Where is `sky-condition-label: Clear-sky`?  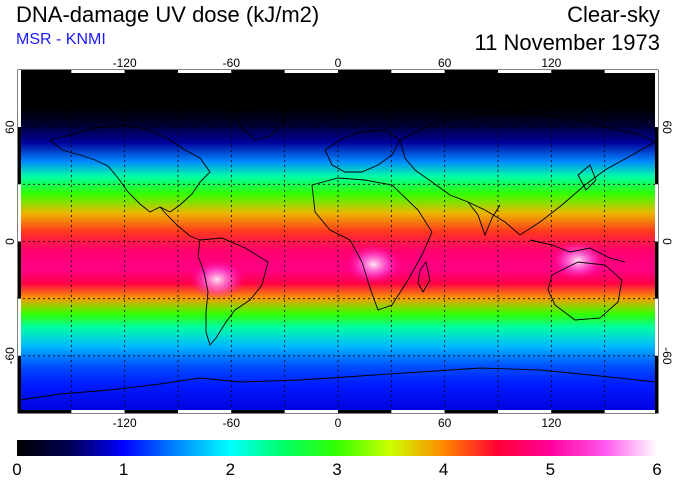 sky-condition-label: Clear-sky is located at coordinates (613, 14).